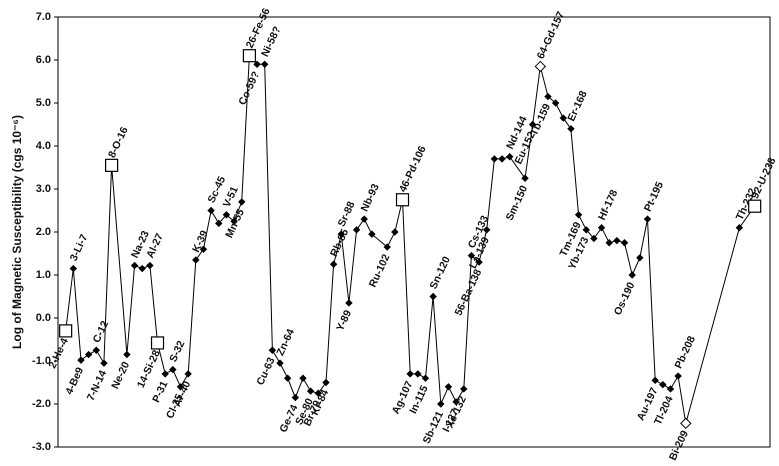 The width and height of the screenshot is (779, 466). I want to click on point-label: 8-O-16, so click(118, 142).